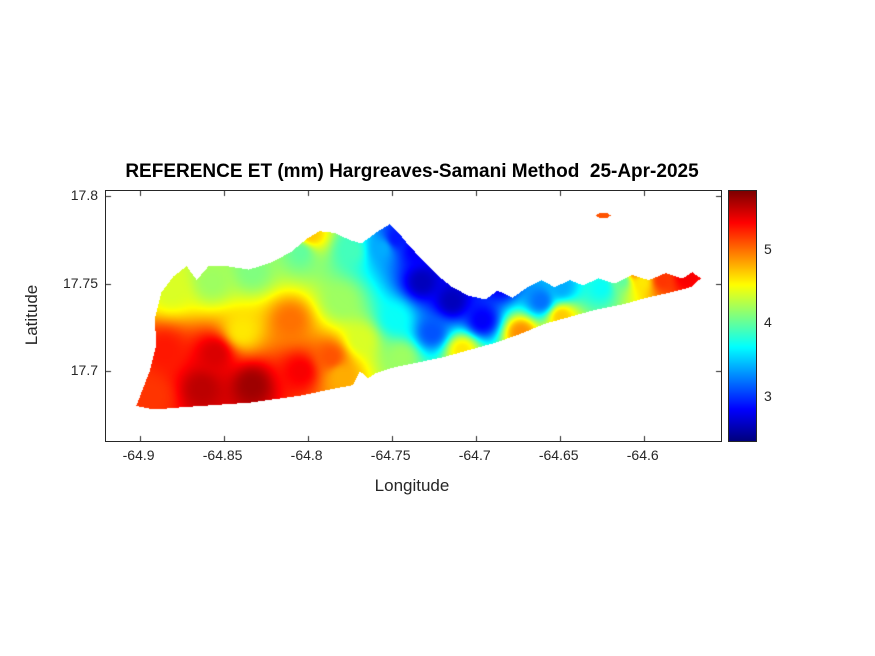 This screenshot has width=875, height=656. I want to click on x-tick-label: -64.85, so click(222, 455).